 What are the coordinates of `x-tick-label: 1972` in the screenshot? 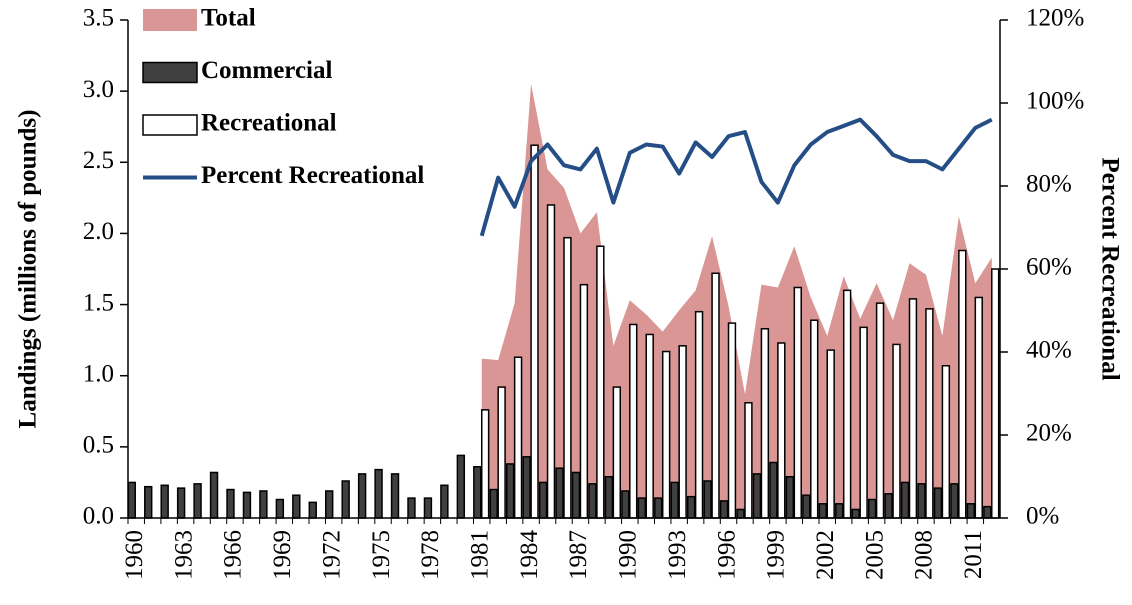 It's located at (331, 555).